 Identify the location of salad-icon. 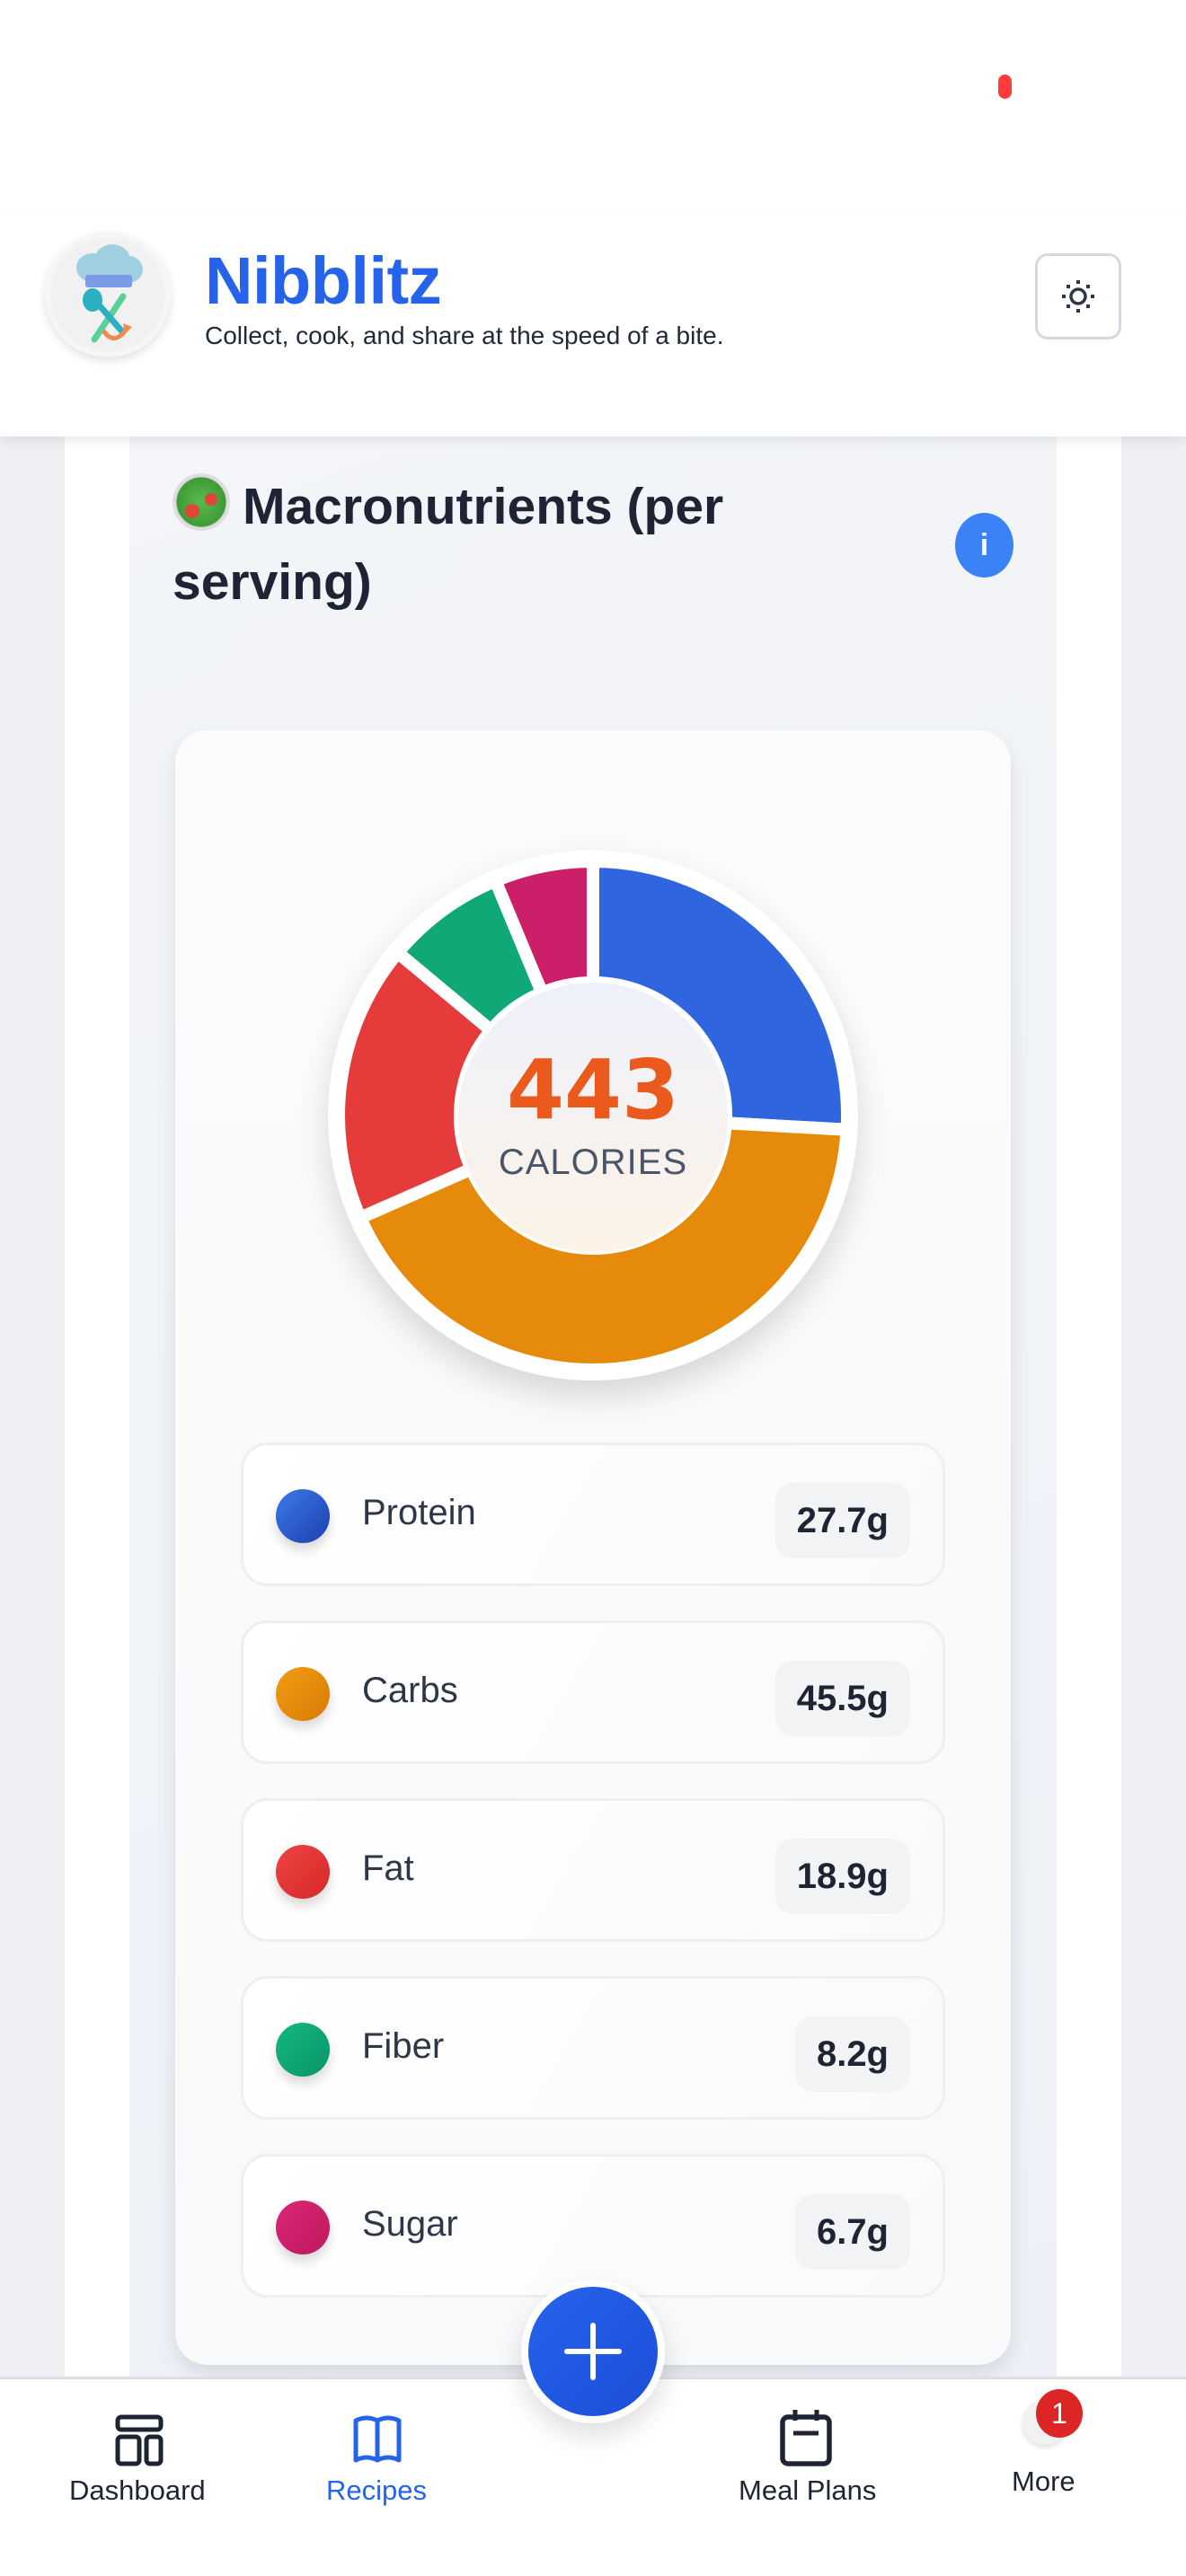
(201, 502).